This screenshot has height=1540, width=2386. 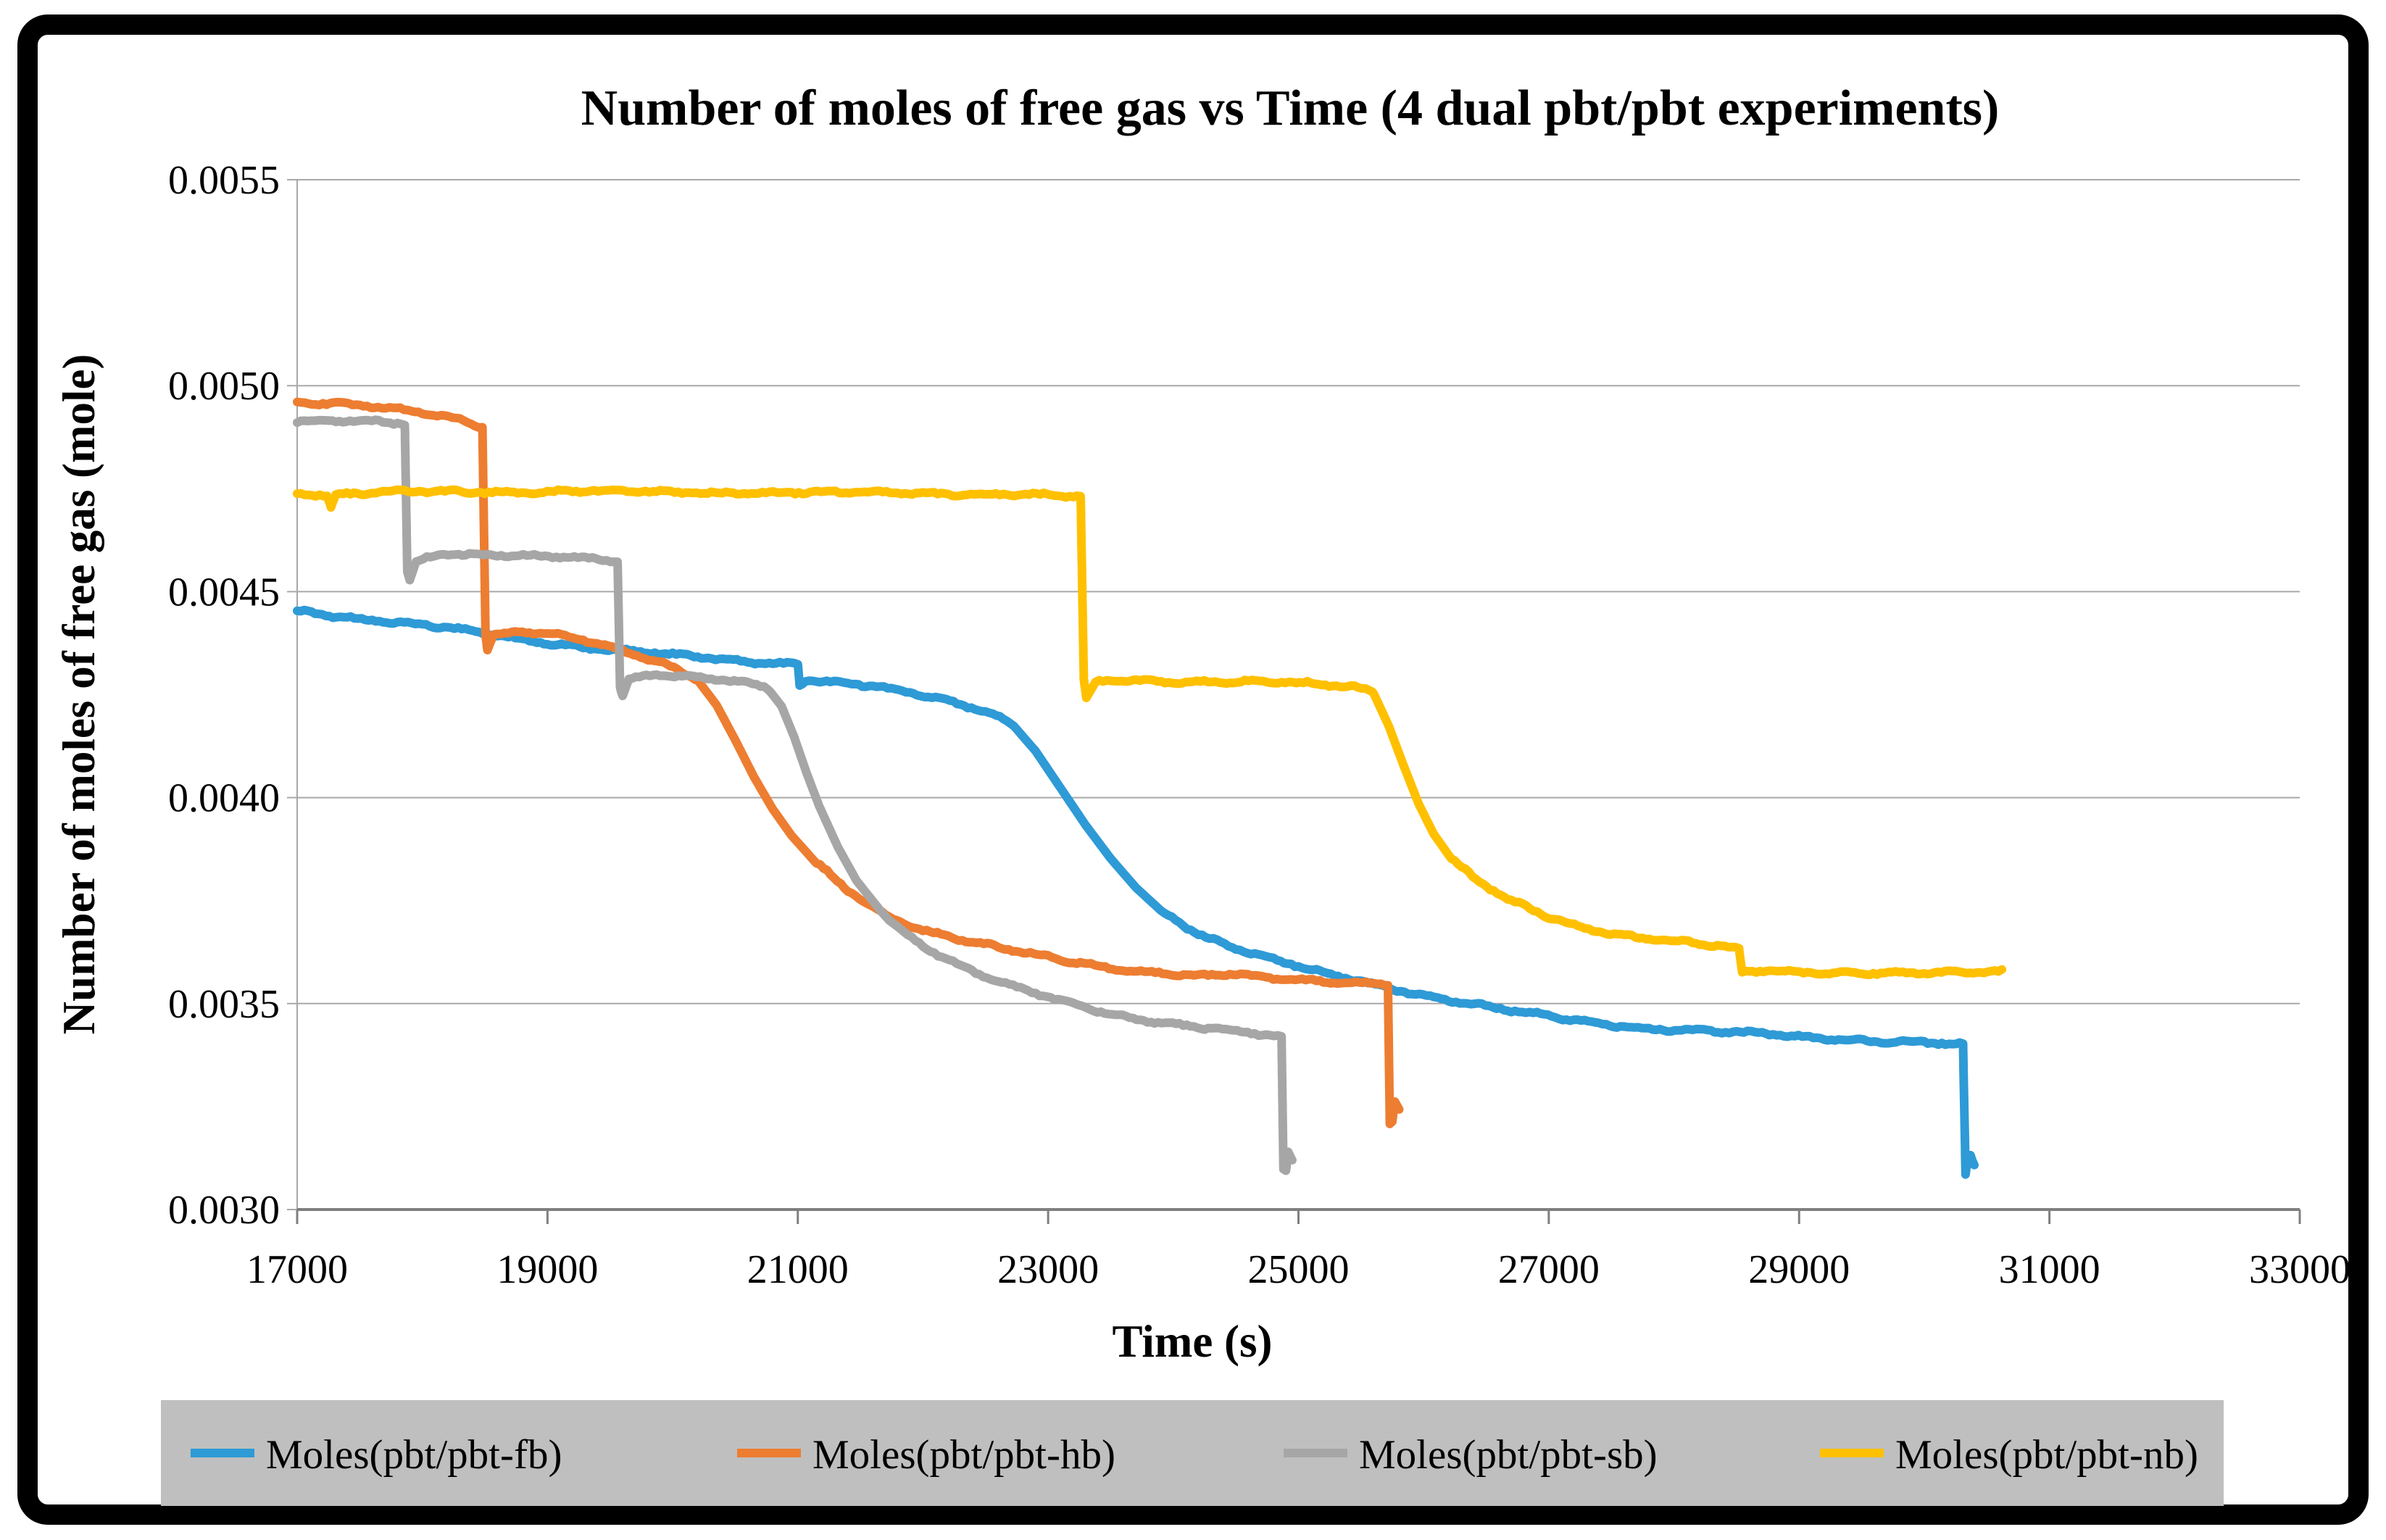 What do you see at coordinates (1799, 1269) in the screenshot?
I see `x-tick-label: 29000` at bounding box center [1799, 1269].